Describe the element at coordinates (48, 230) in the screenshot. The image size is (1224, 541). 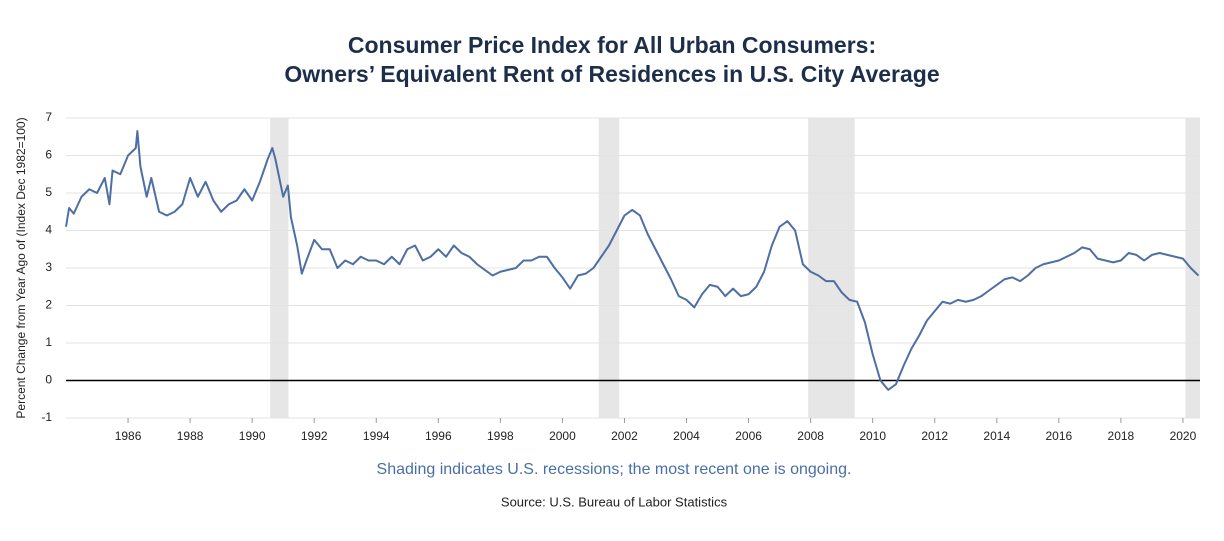
I see `y-tick-label: 4` at that location.